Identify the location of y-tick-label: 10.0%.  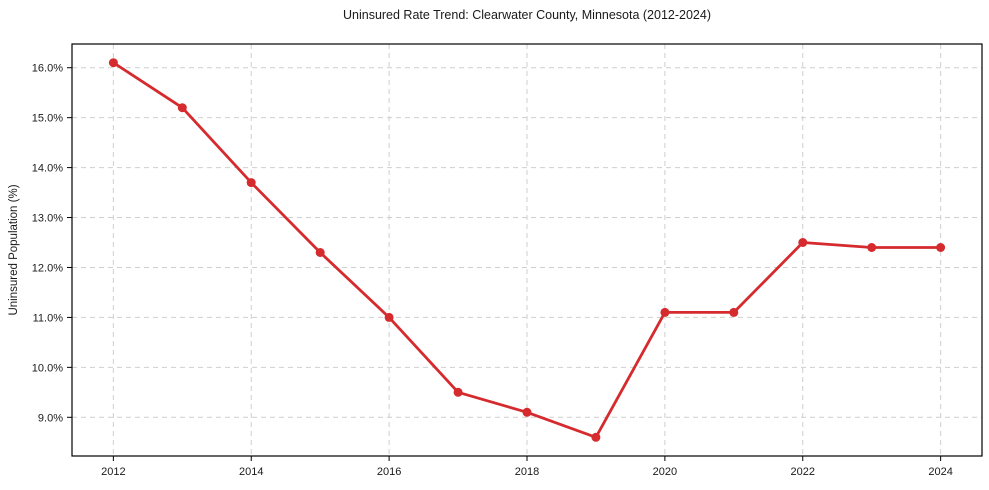
(47, 368).